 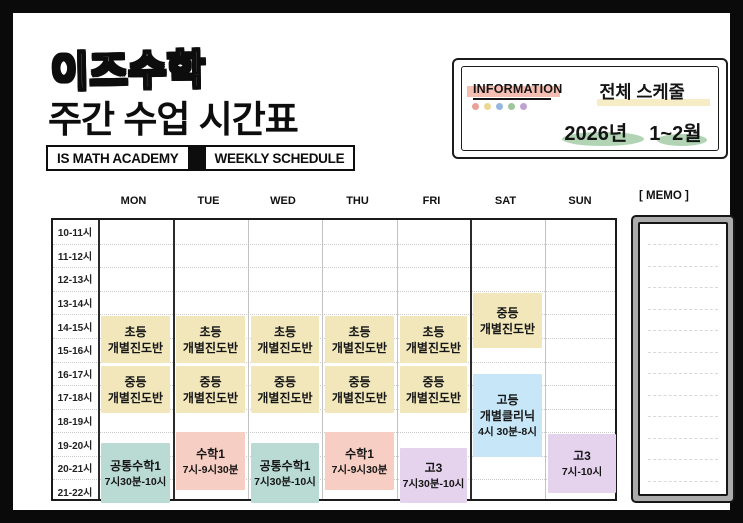 I want to click on class-block-wed: 초등 개별진도반, so click(x=285, y=339).